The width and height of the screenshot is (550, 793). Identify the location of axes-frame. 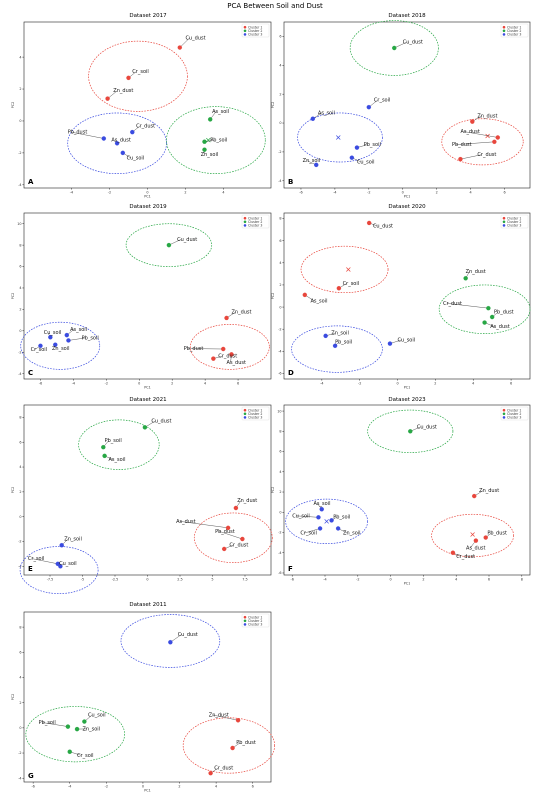
(147, 296).